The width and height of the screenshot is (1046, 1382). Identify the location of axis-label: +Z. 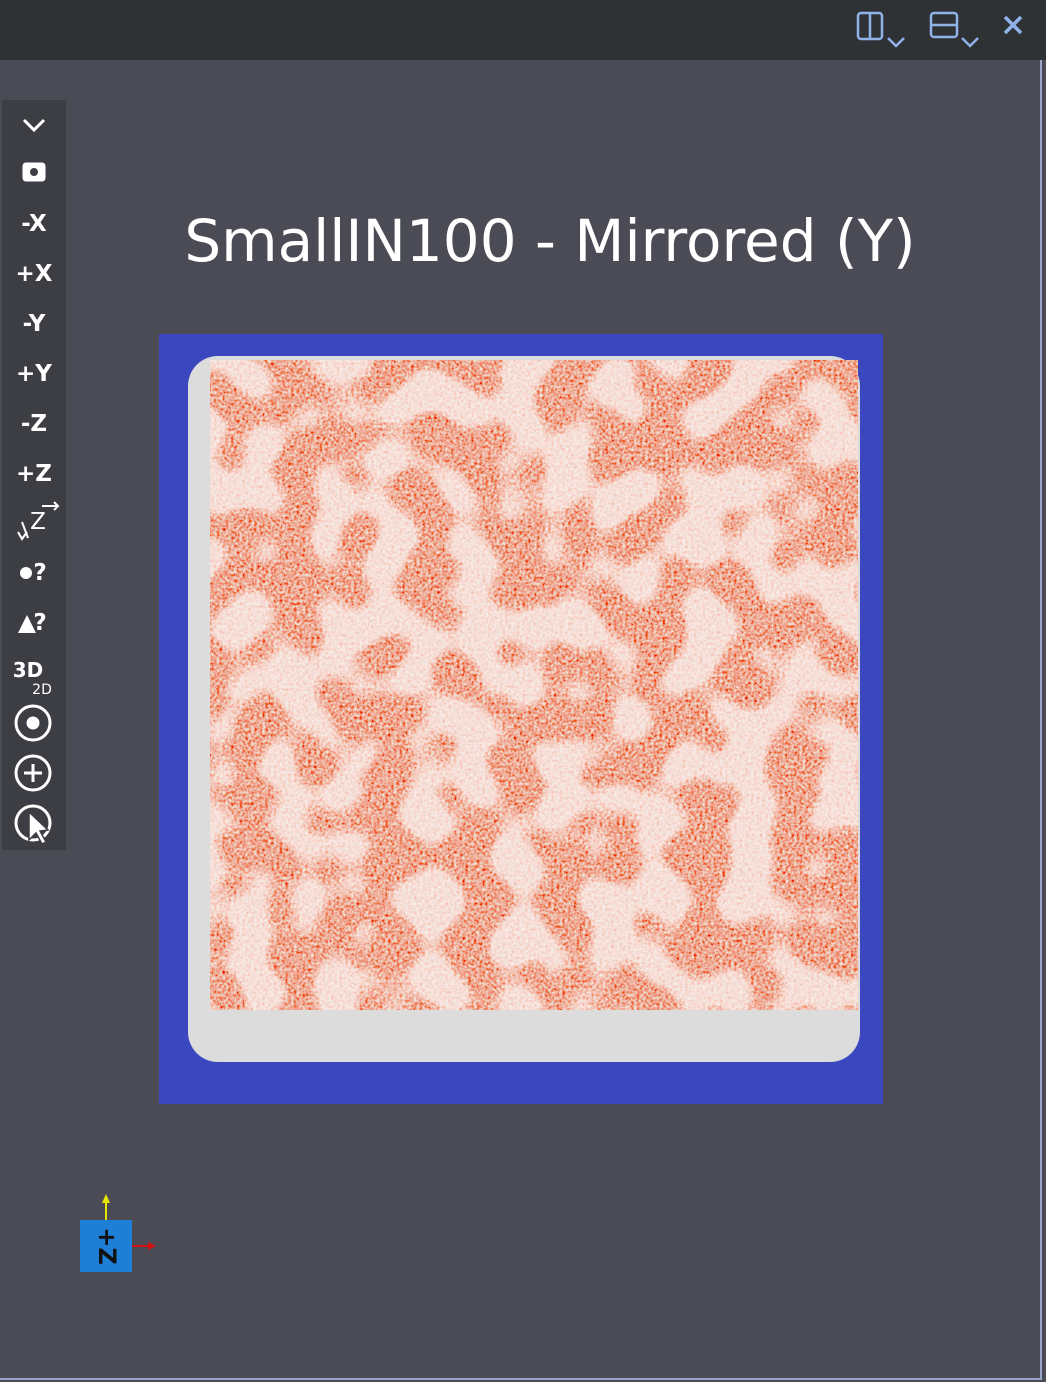
(107, 1246).